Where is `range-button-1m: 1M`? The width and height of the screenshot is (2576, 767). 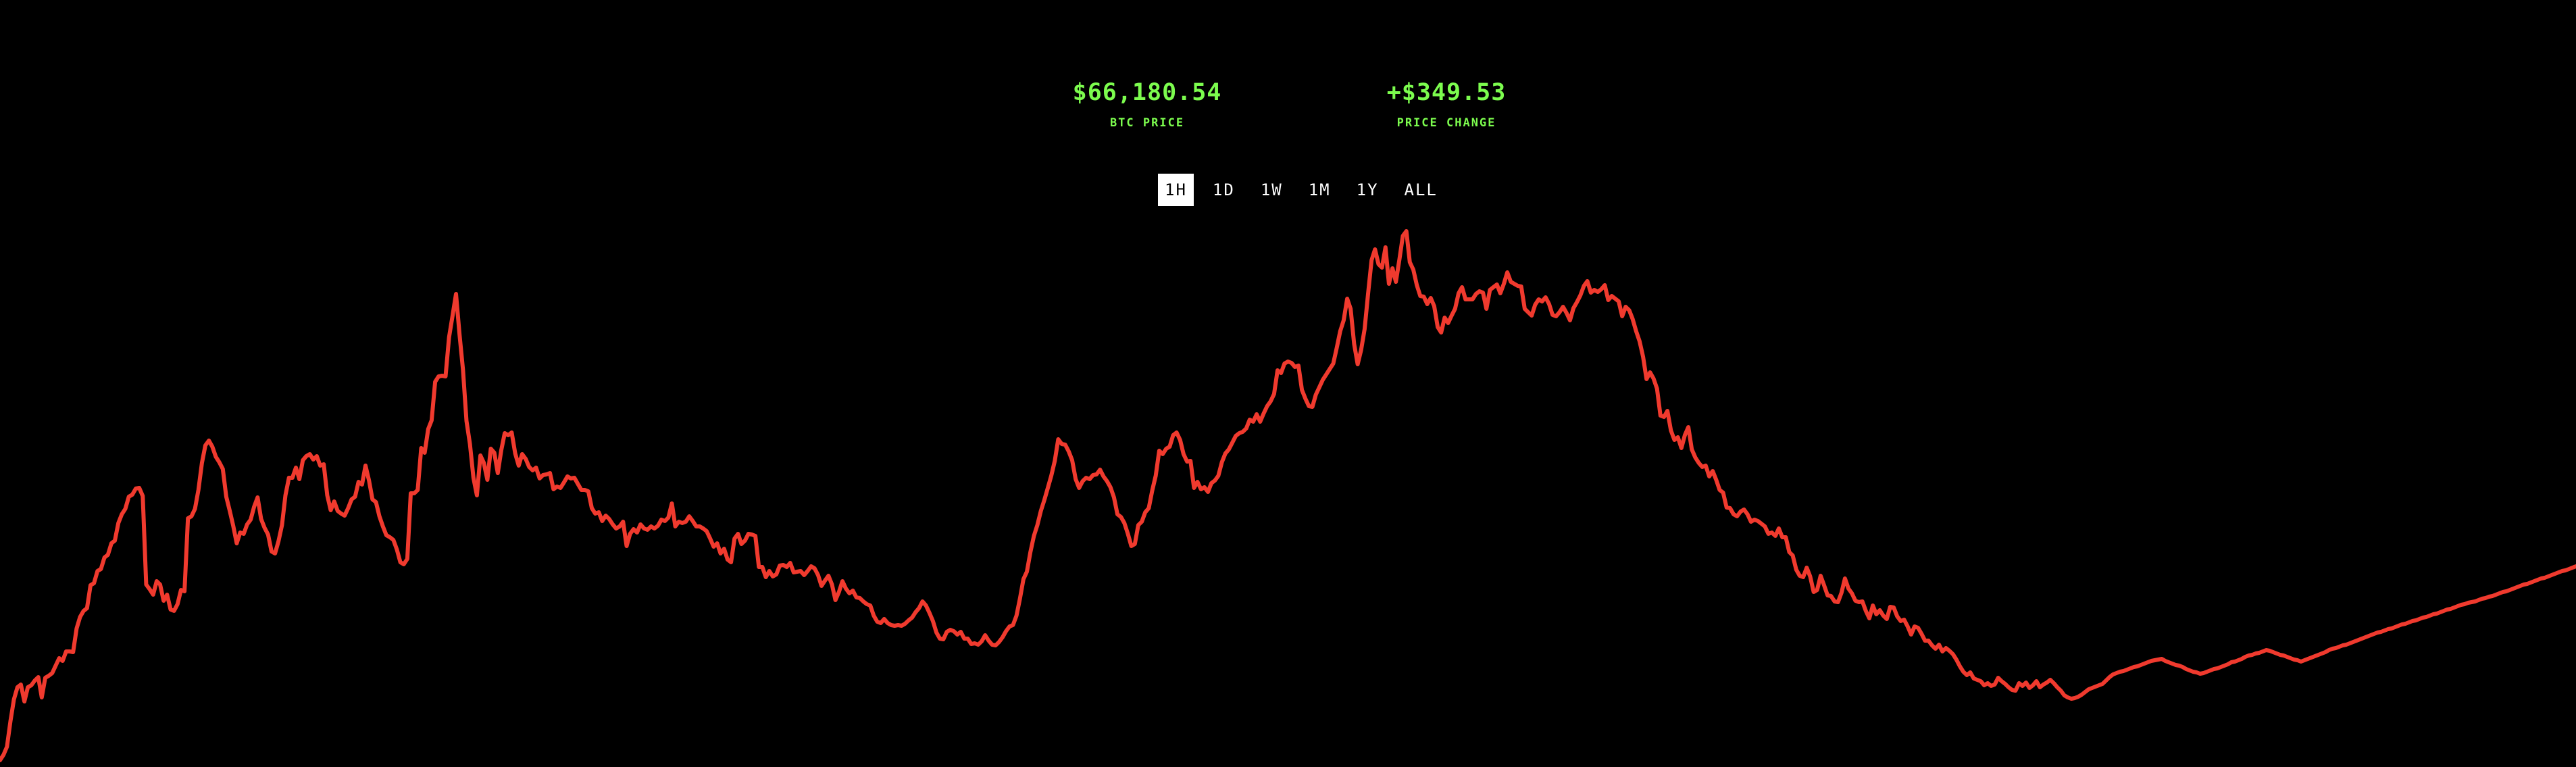
range-button-1m: 1M is located at coordinates (1320, 190).